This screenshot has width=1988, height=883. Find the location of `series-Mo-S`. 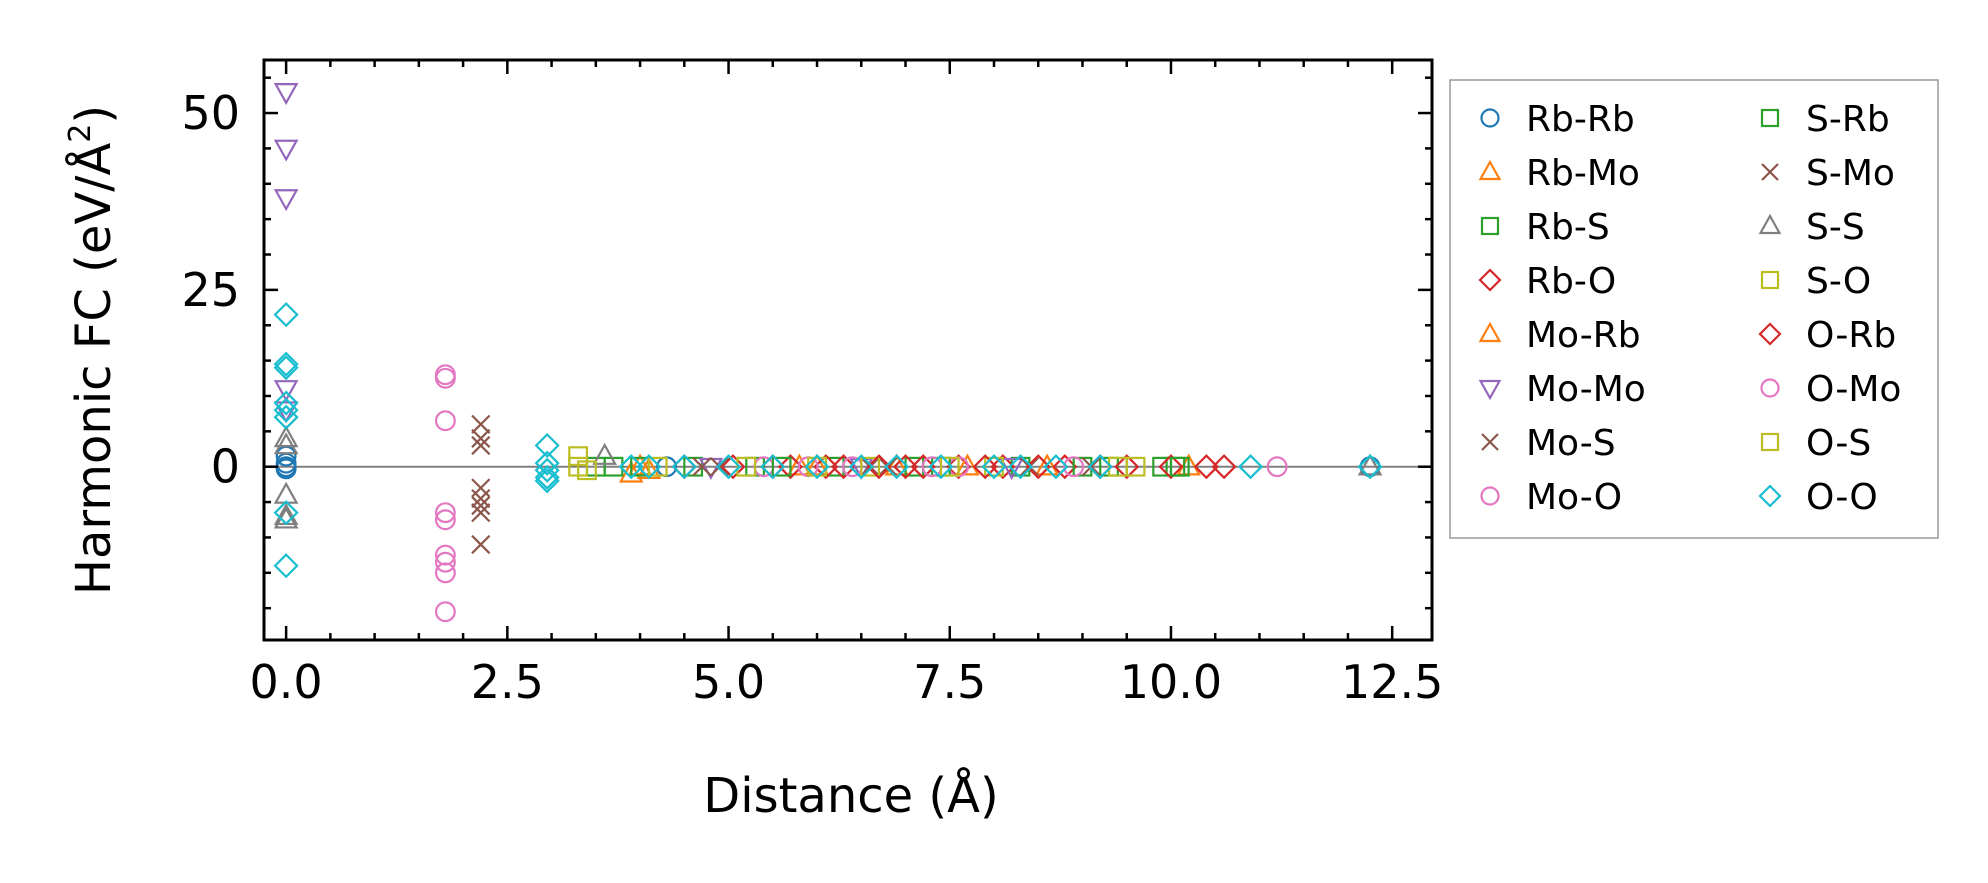

series-Mo-S is located at coordinates (755, 484).